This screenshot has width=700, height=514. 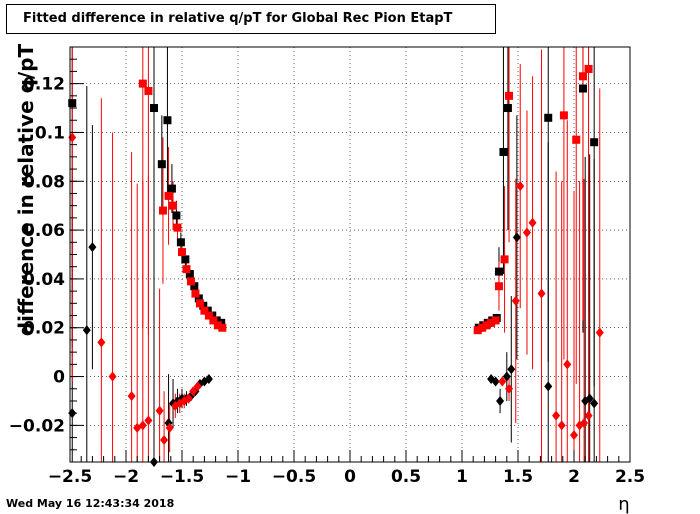 What do you see at coordinates (44, 231) in the screenshot?
I see `y-tick-label: 0.06` at bounding box center [44, 231].